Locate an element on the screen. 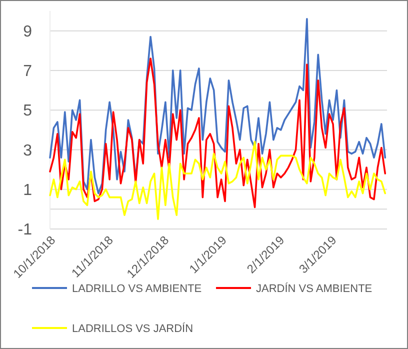  y-tick-label: 5 is located at coordinates (27, 111).